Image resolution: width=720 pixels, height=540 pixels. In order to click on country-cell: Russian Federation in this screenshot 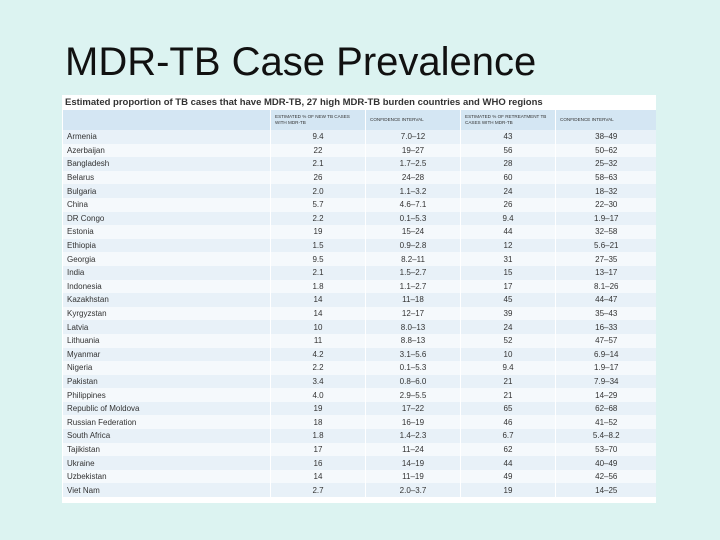, I will do `click(166, 422)`.